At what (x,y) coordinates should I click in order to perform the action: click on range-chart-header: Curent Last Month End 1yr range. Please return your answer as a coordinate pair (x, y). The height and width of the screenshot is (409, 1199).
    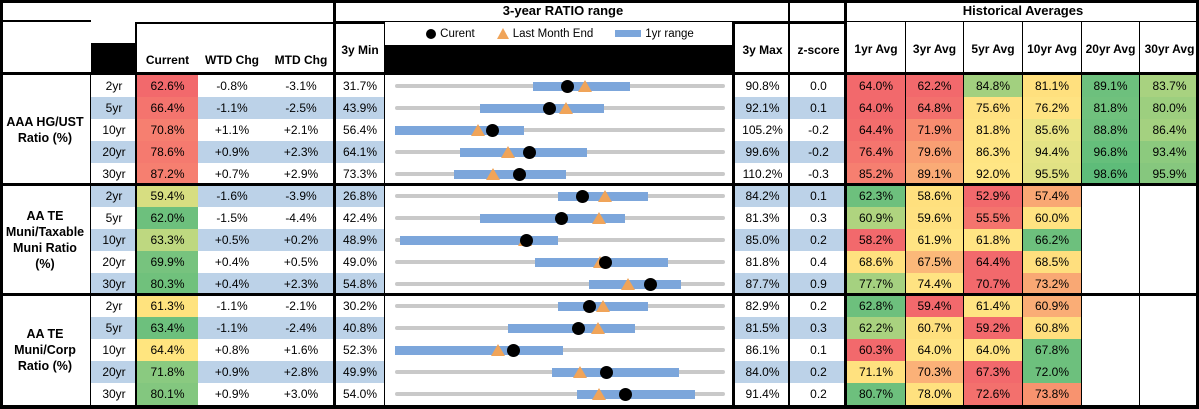
    Looking at the image, I should click on (560, 48).